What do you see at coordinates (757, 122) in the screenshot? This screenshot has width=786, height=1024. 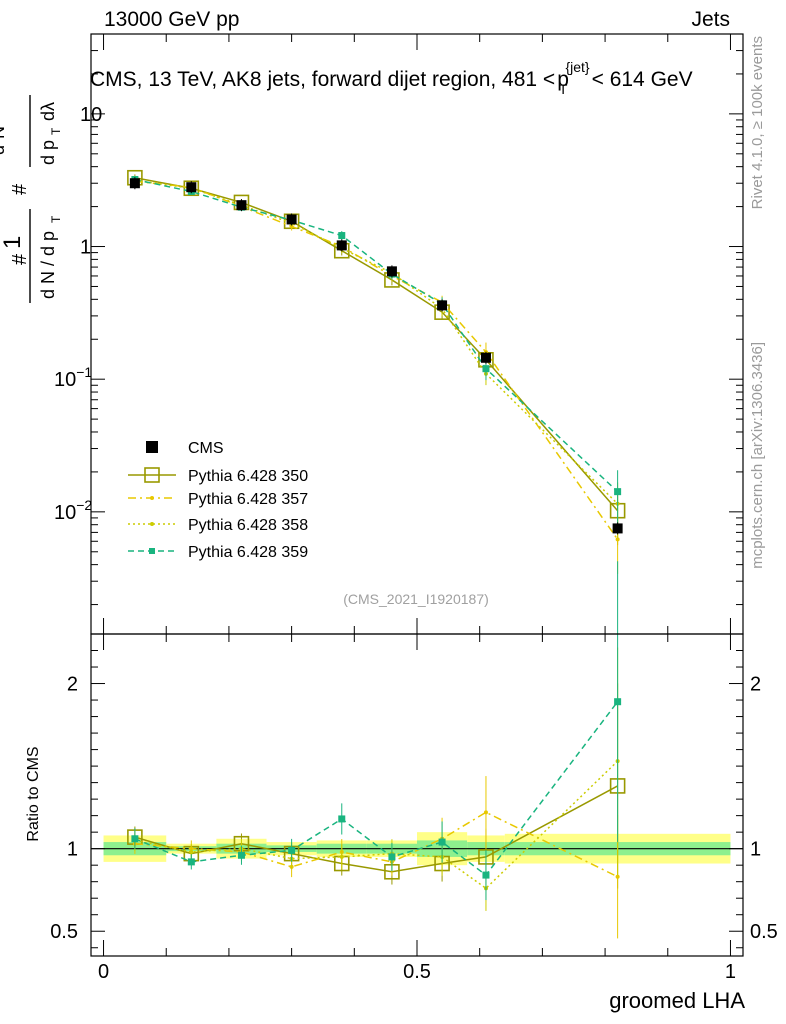 I see `rivet-label: Rivet 4.1.0, ≥ 100k events` at bounding box center [757, 122].